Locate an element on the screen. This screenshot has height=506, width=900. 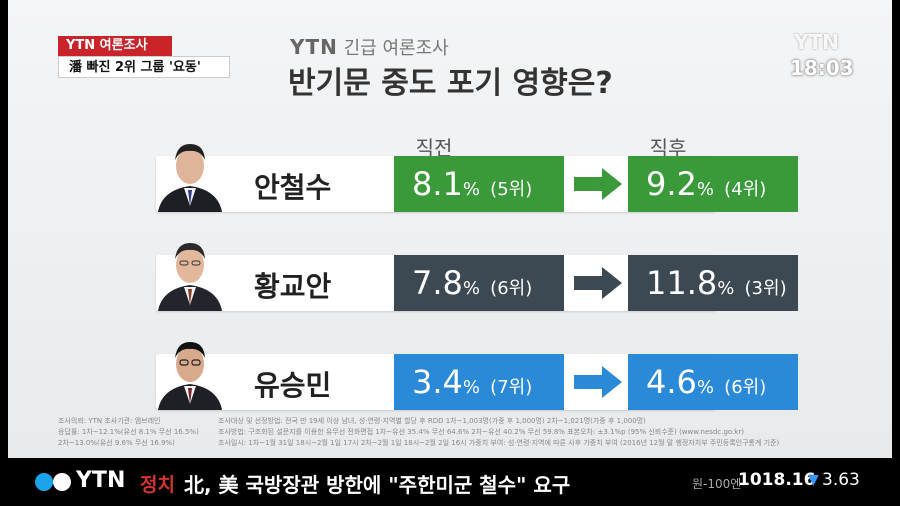
title-sub-text: 긴급 여론조사 is located at coordinates (396, 48).